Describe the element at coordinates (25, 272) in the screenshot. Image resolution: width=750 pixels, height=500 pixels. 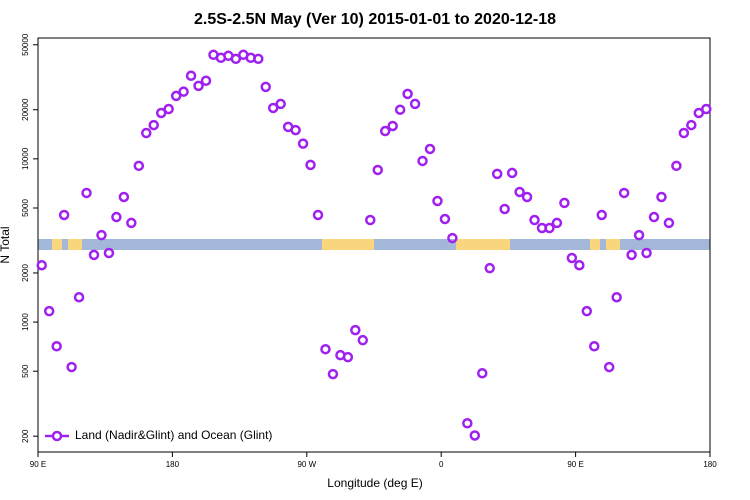
I see `y-tick-label: 2000` at that location.